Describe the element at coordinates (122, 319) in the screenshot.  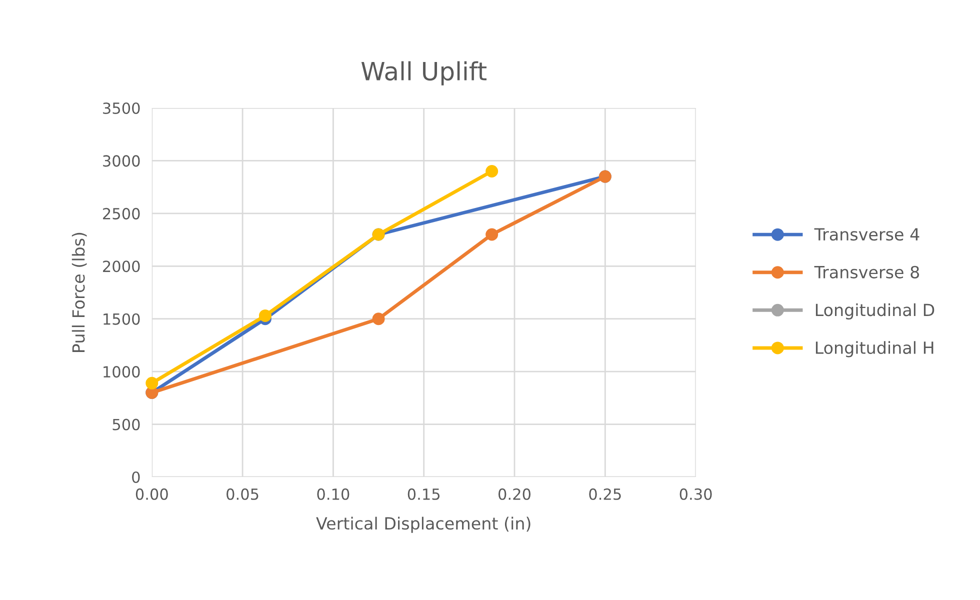
I see `y-tick-label: 1500` at that location.